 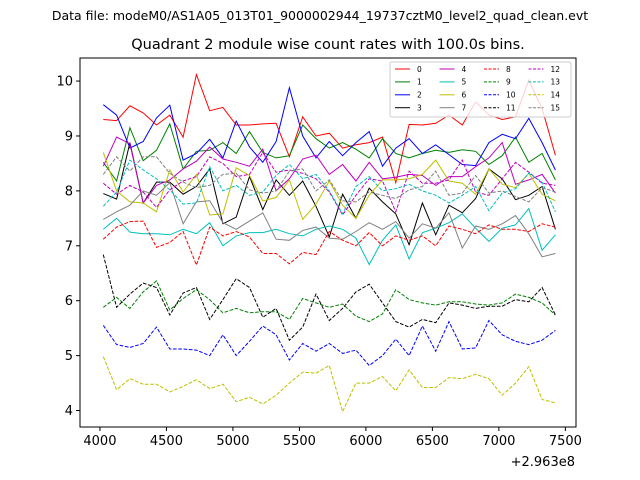 What do you see at coordinates (69, 356) in the screenshot?
I see `y-tick-label: 5` at bounding box center [69, 356].